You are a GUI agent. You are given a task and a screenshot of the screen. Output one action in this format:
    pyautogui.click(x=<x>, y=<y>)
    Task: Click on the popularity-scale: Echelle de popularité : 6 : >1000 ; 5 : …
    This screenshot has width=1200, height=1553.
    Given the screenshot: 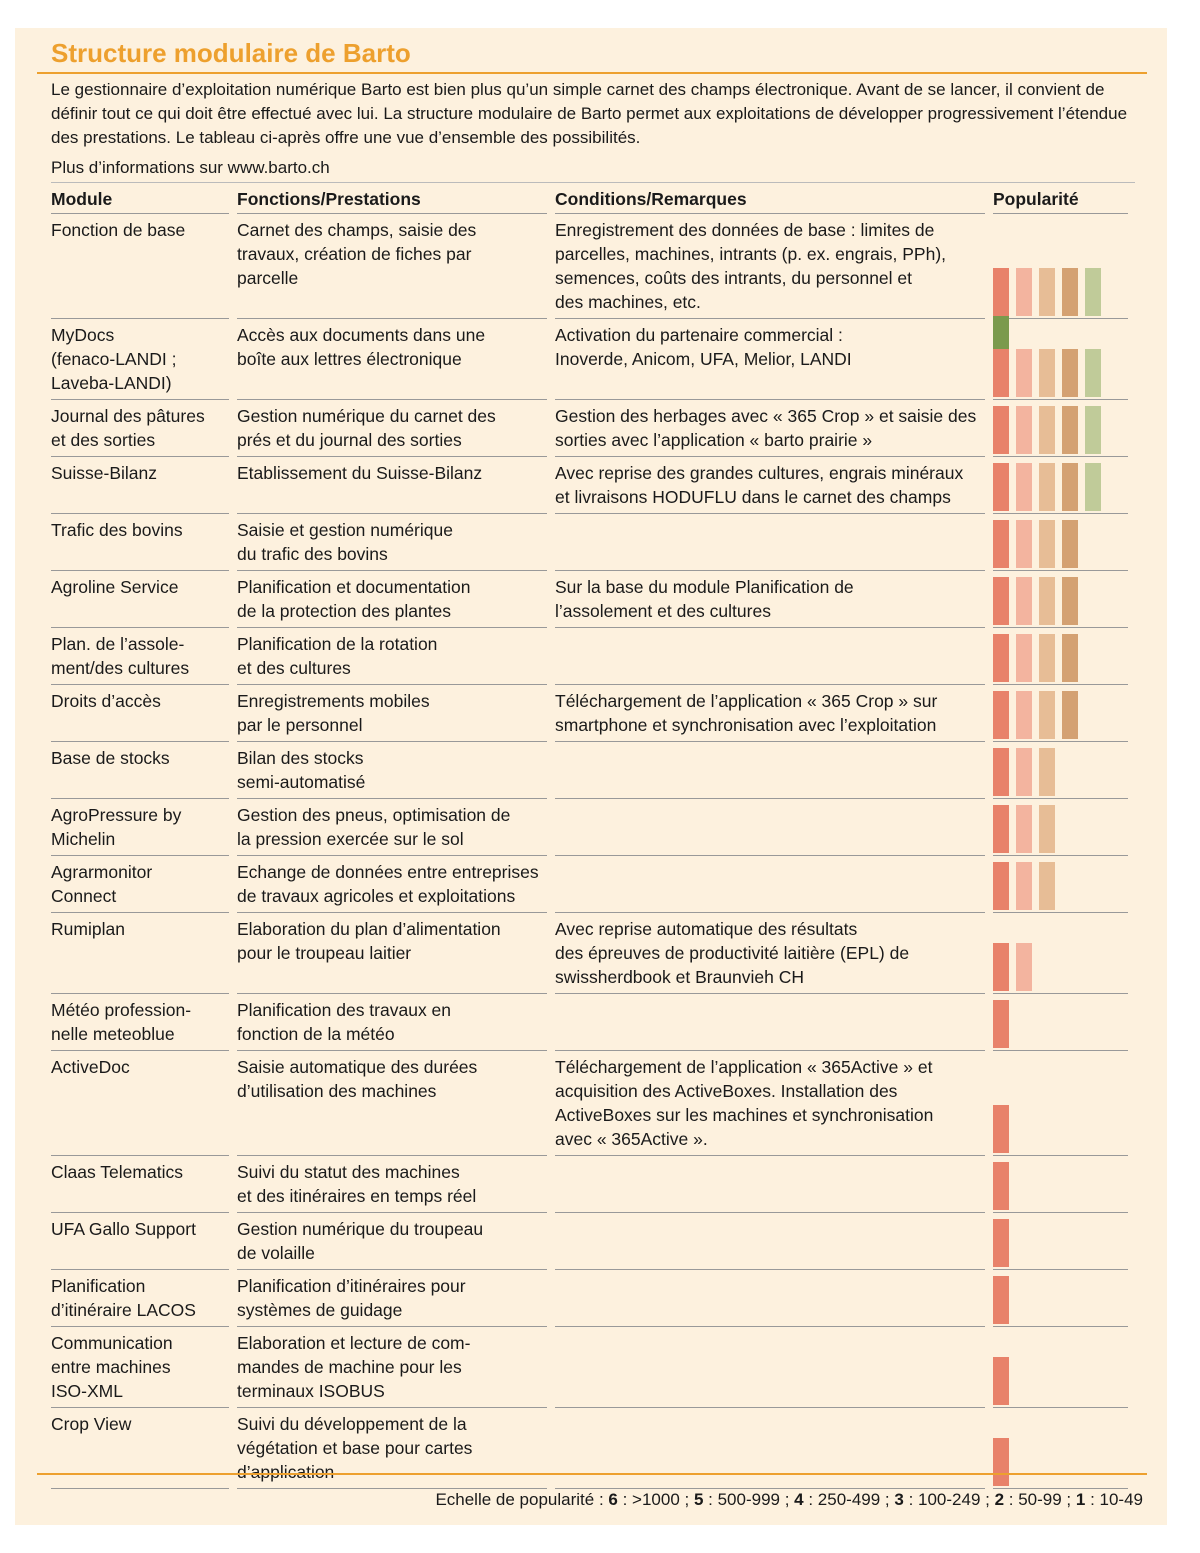 What is the action you would take?
    pyautogui.click(x=789, y=1500)
    